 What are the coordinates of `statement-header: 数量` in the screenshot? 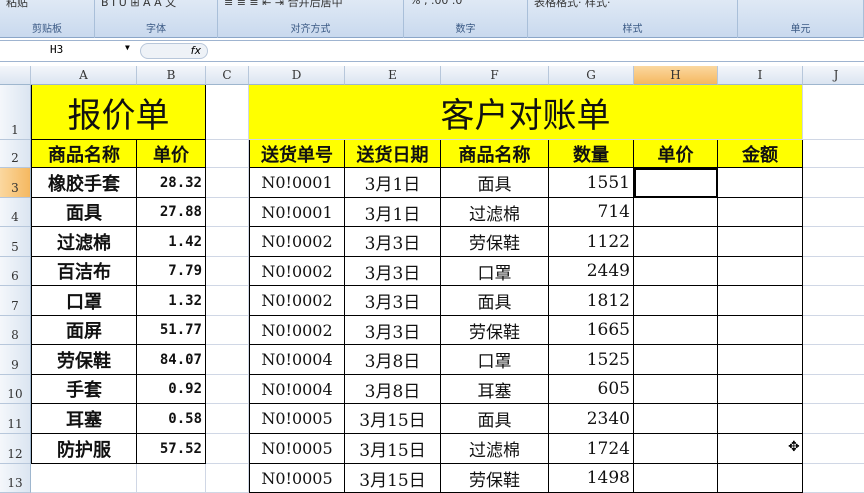 It's located at (591, 154).